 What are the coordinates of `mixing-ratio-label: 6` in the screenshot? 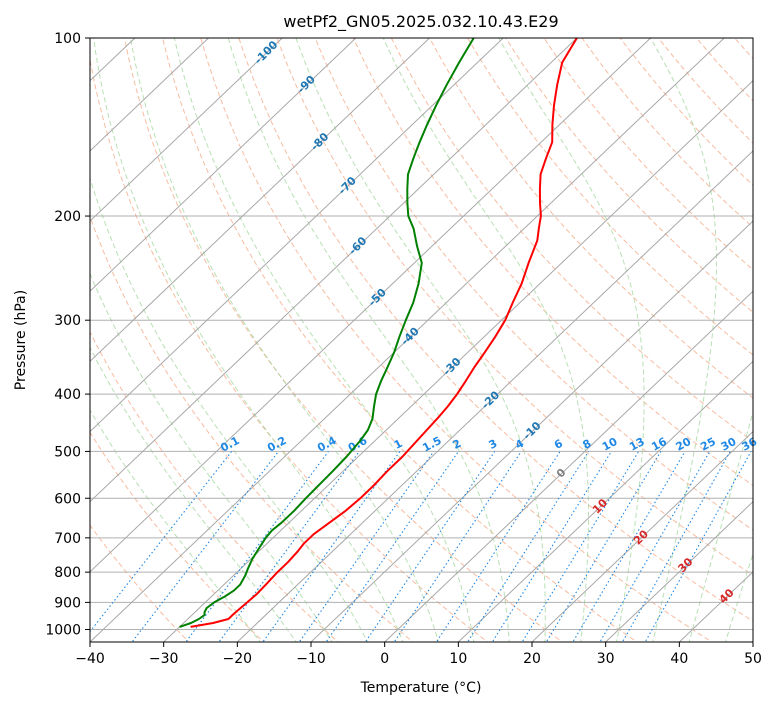 It's located at (558, 444).